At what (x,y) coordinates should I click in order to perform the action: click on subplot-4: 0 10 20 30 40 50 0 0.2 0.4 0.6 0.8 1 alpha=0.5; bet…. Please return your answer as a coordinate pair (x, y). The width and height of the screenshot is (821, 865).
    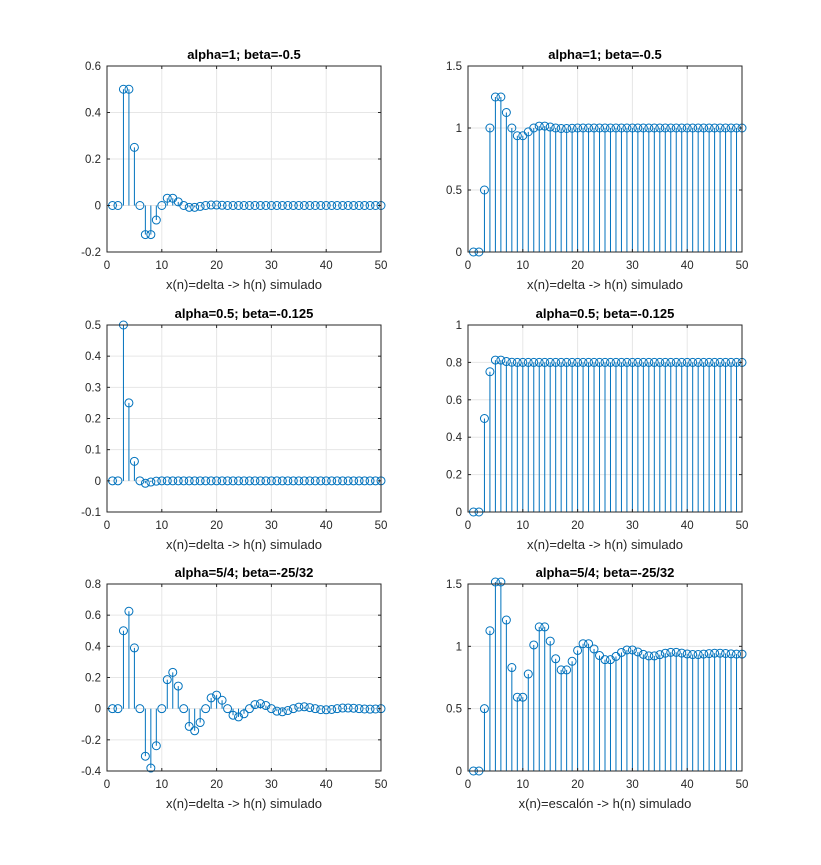
    Looking at the image, I should click on (597, 429).